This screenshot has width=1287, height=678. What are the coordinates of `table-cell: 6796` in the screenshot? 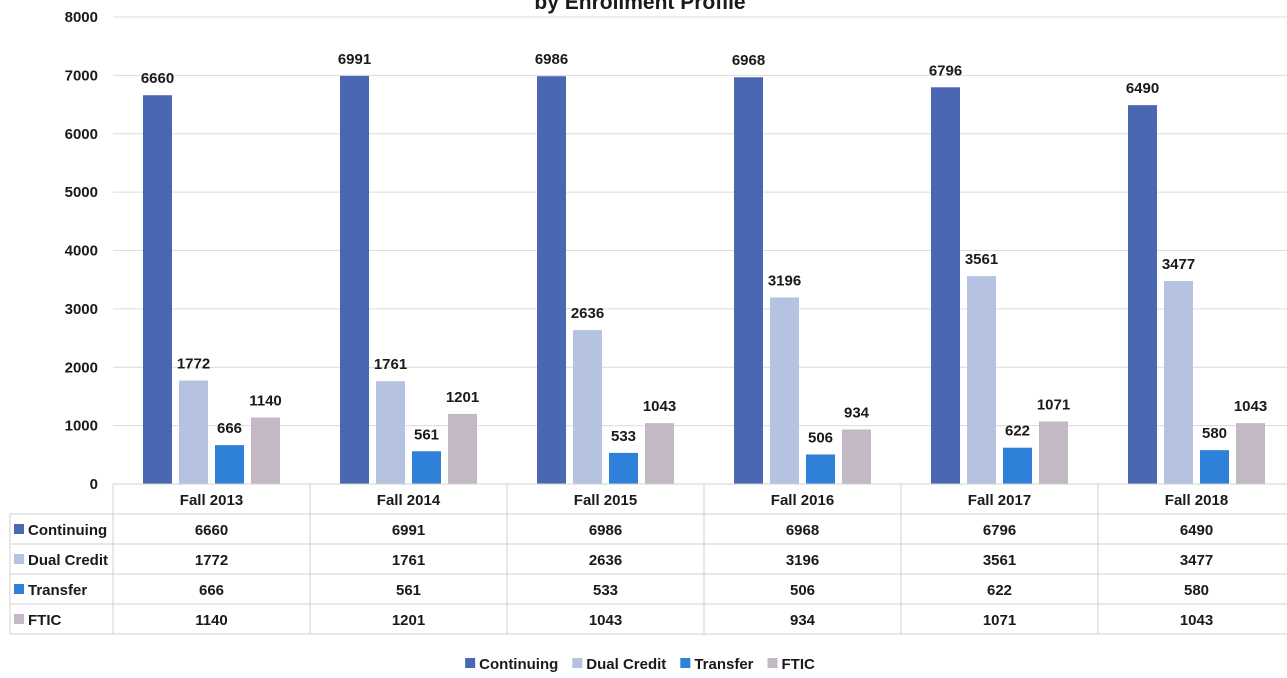 It's located at (999, 530).